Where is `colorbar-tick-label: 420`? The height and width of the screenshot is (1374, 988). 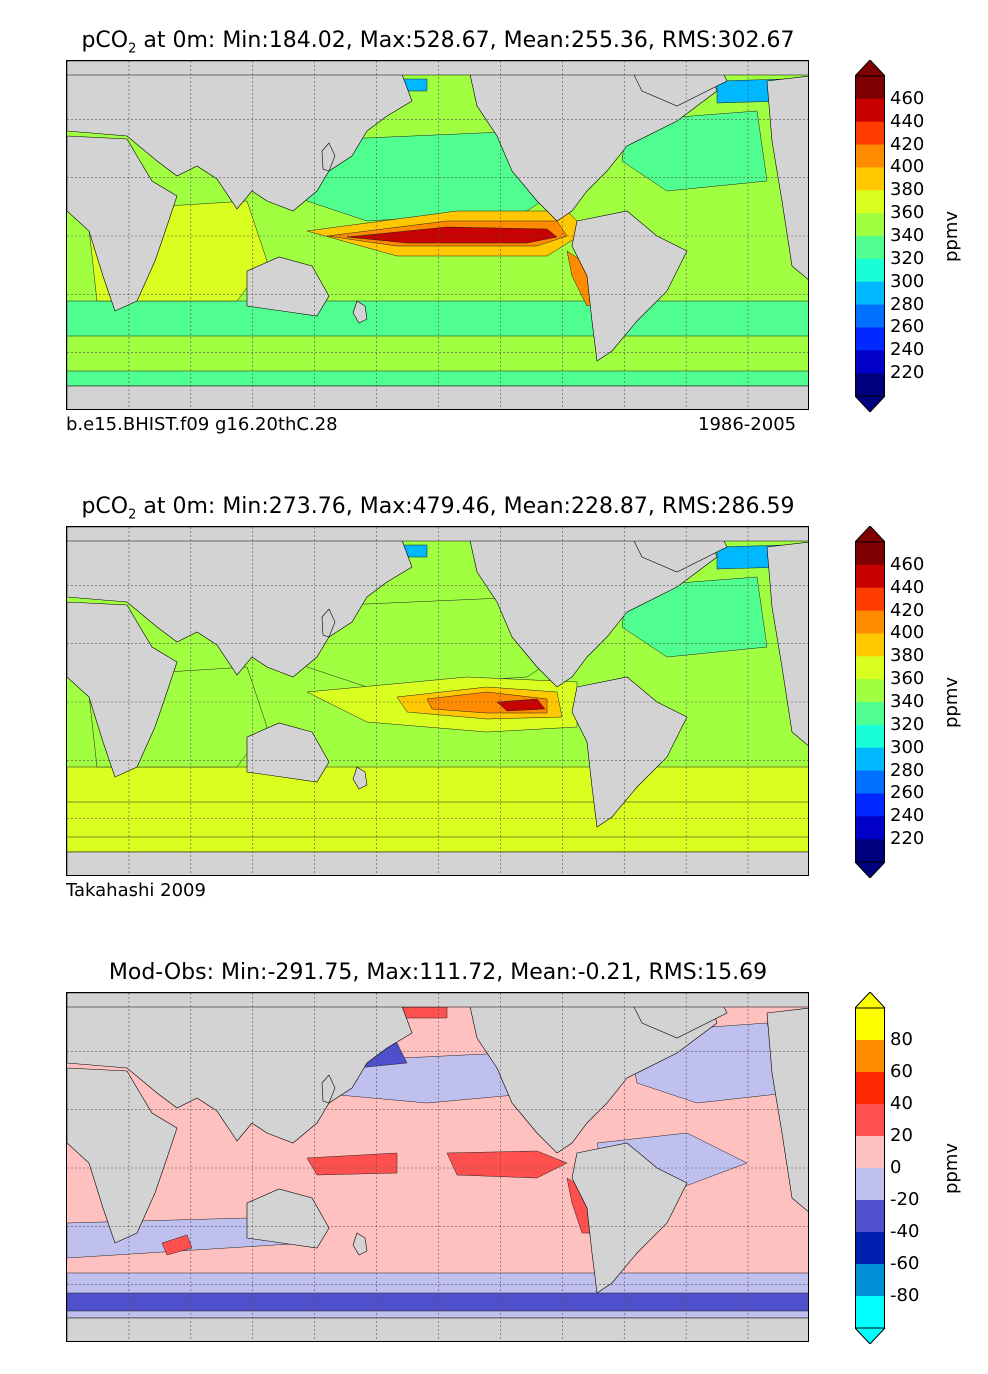 colorbar-tick-label: 420 is located at coordinates (907, 144).